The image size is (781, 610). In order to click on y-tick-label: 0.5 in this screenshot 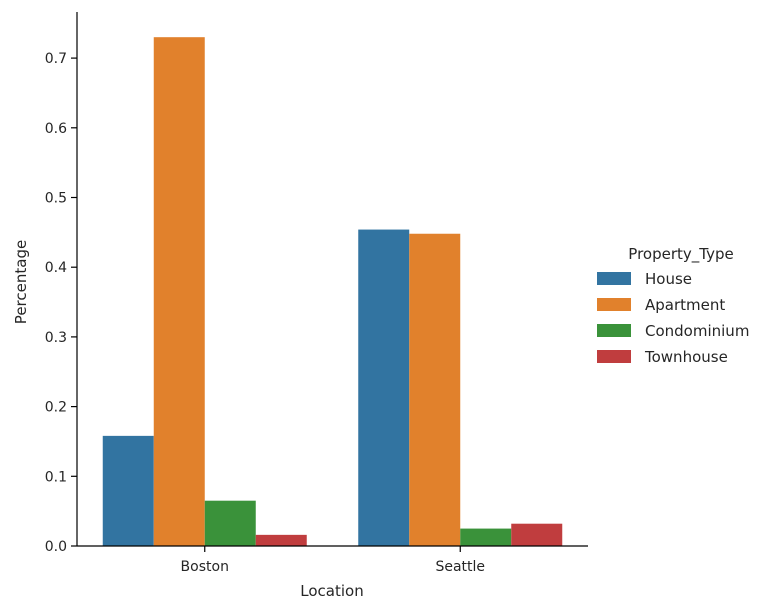, I will do `click(56, 199)`.